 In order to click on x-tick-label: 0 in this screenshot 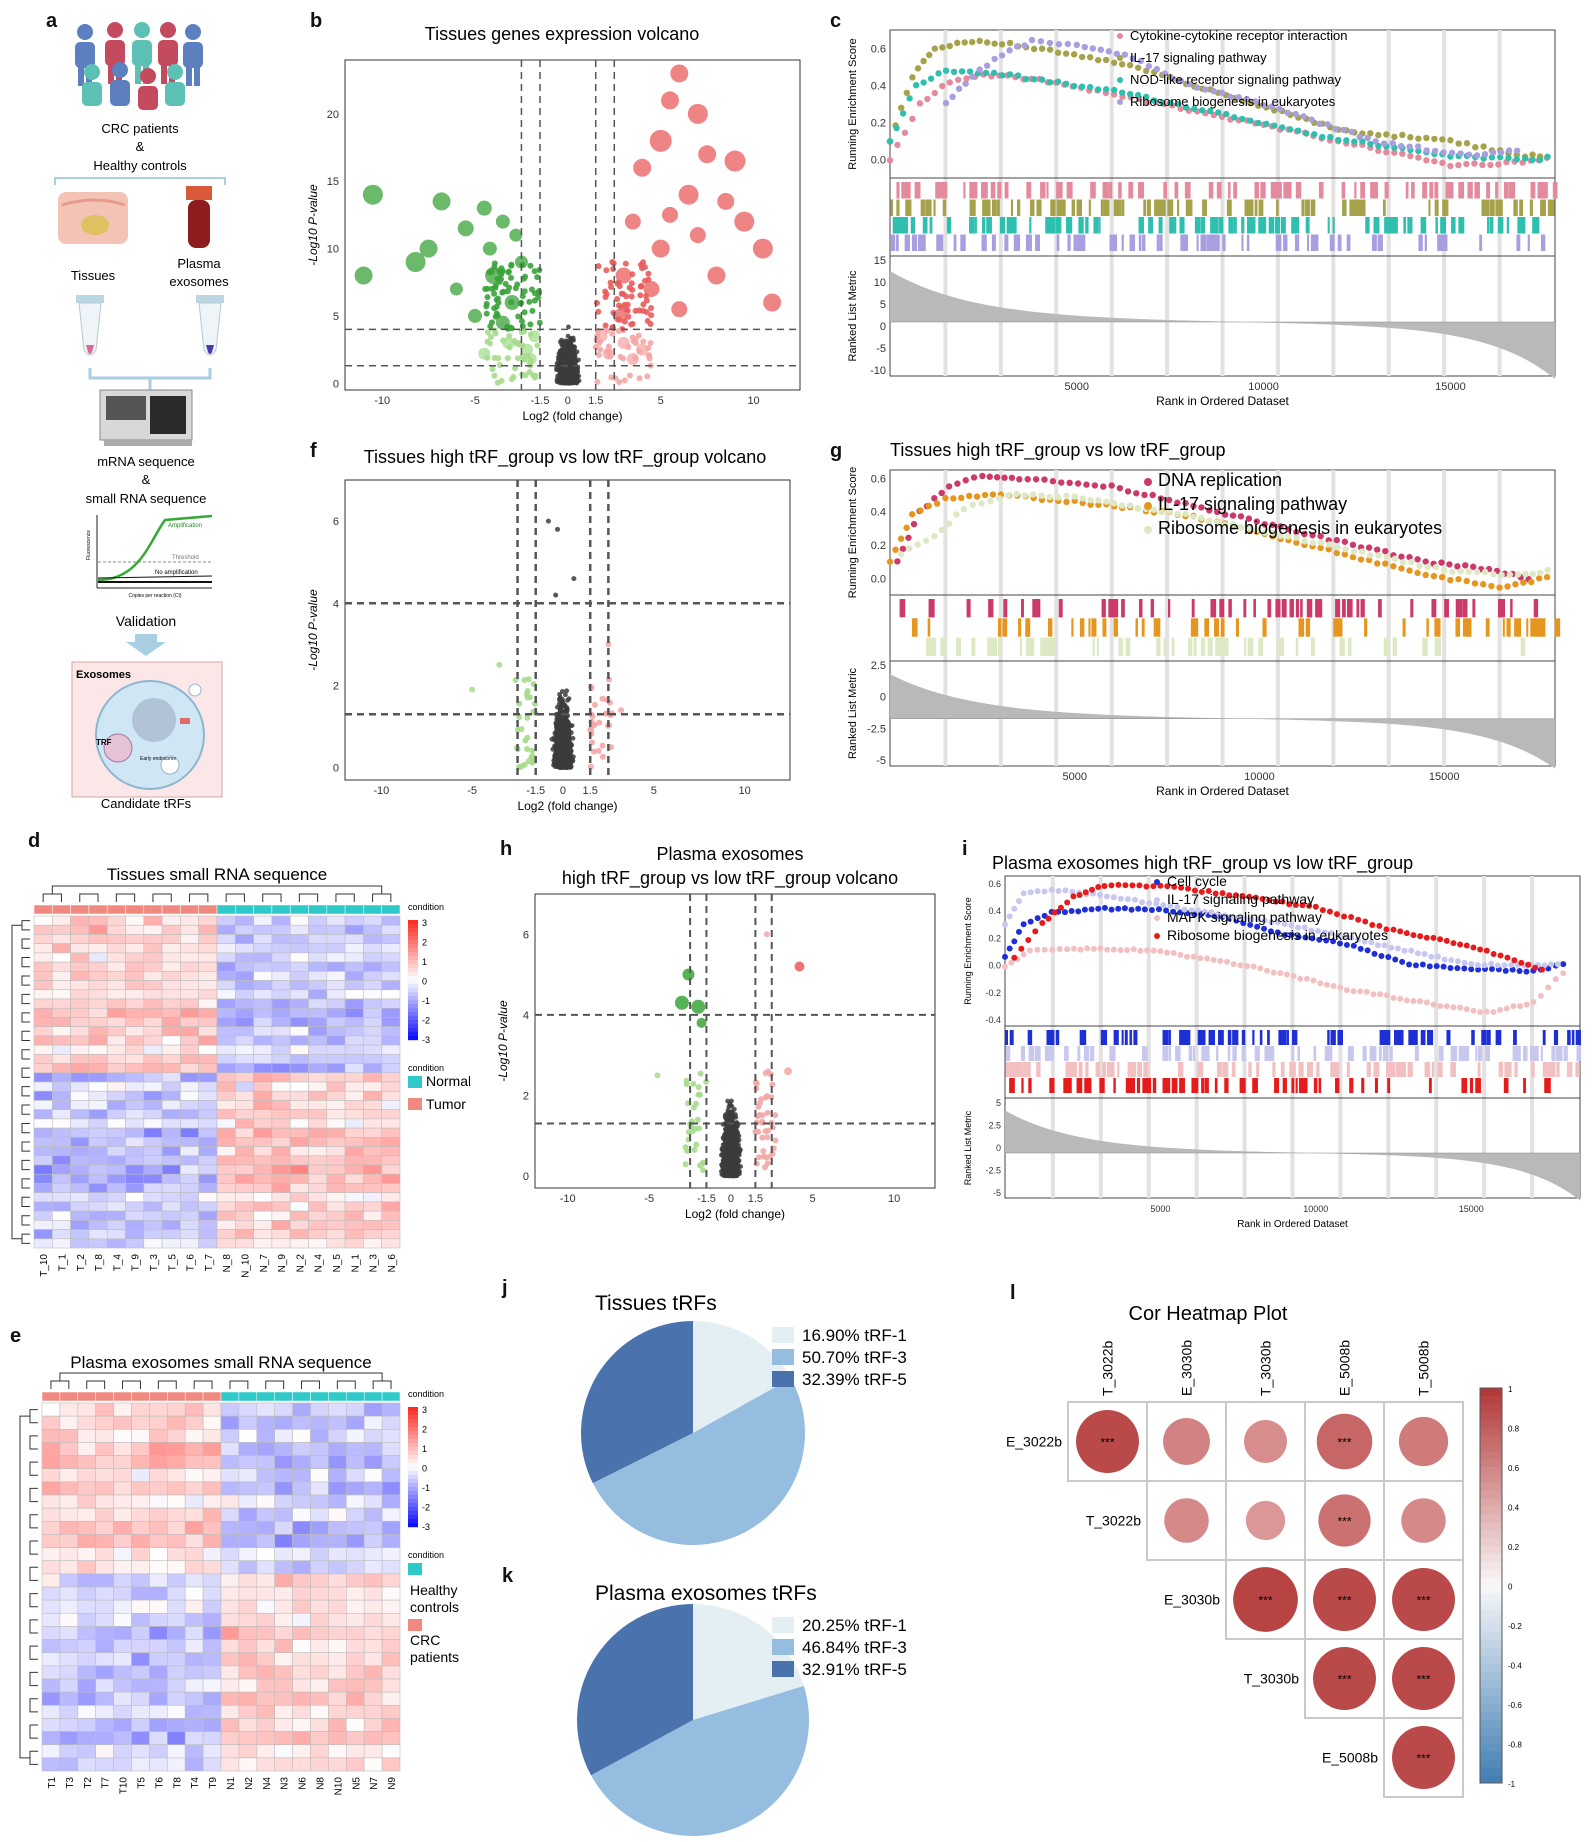, I will do `click(563, 791)`.